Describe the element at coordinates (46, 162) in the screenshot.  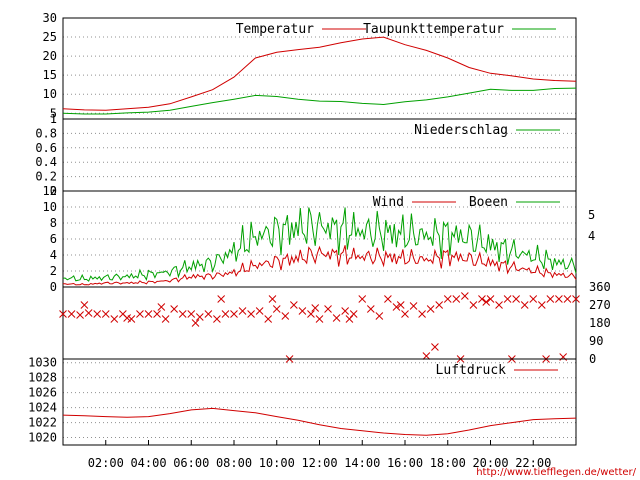
I see `y-tick-label: 0.4` at that location.